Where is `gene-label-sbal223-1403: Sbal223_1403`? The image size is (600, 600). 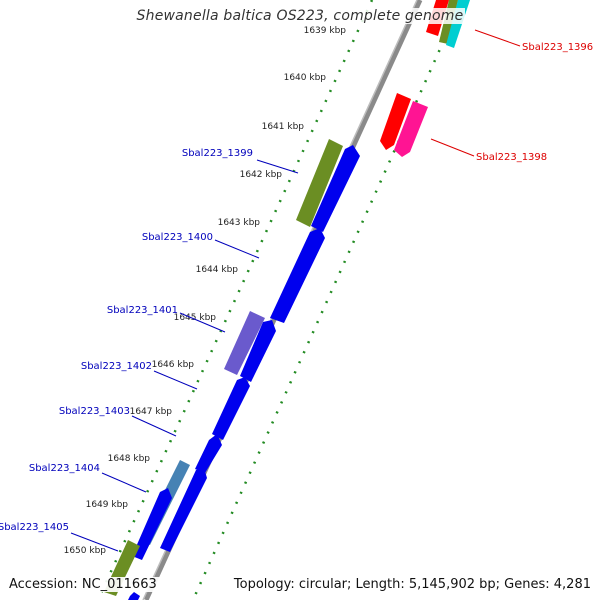
gene-label-sbal223-1403: Sbal223_1403 is located at coordinates (94, 411).